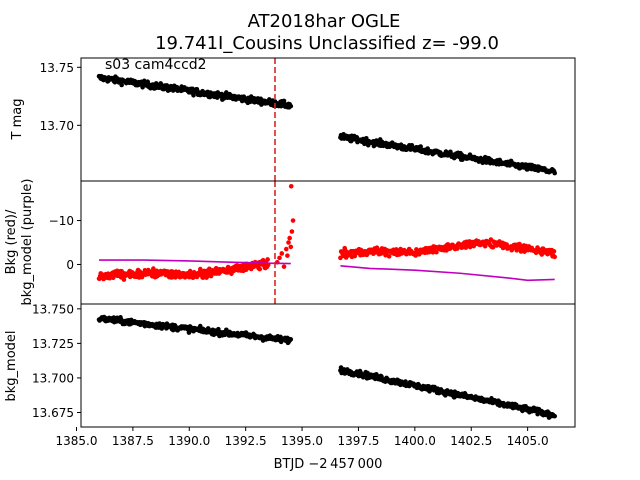  I want to click on x-tick-label: 1387.5, so click(133, 441).